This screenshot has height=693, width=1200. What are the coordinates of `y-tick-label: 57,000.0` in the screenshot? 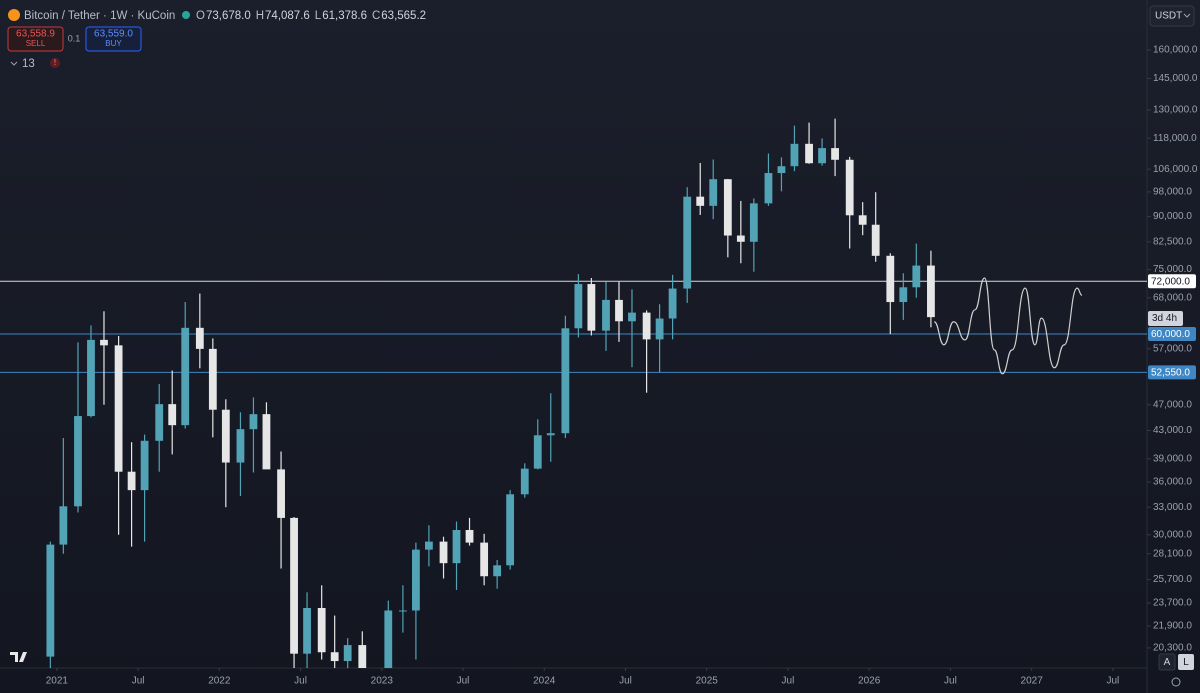 It's located at (1172, 349).